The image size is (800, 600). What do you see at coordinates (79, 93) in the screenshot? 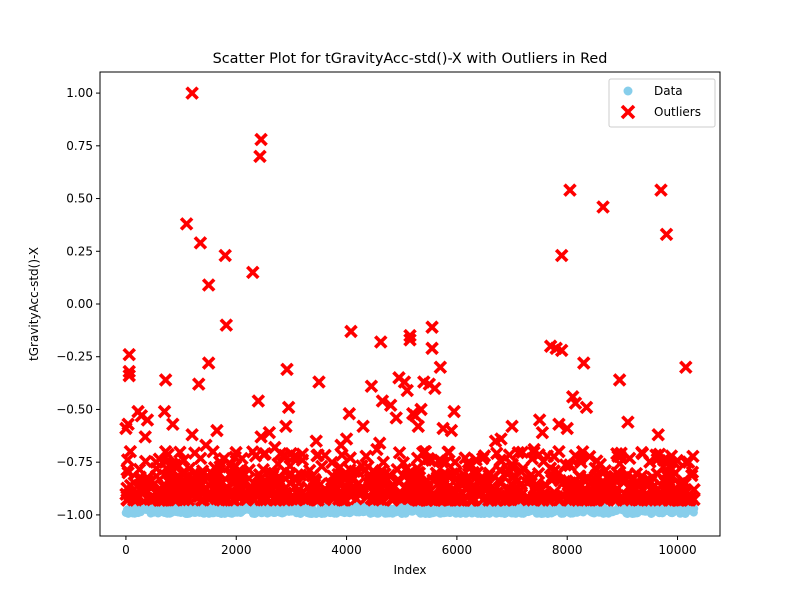
I see `y-tick-label: 1.00` at bounding box center [79, 93].